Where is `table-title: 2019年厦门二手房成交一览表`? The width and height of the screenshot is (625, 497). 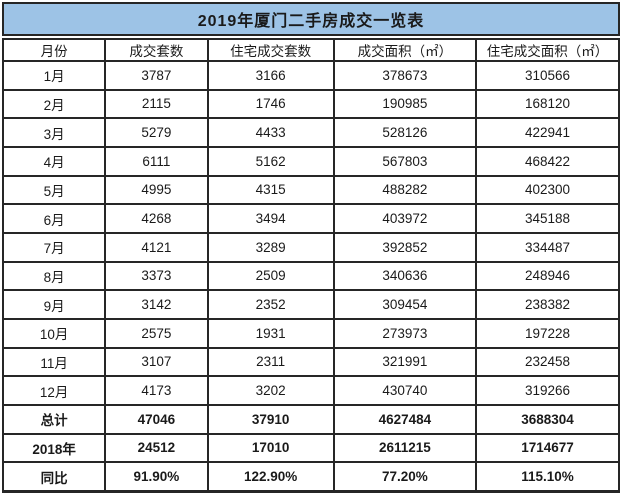
table-title: 2019年厦门二手房成交一览表 is located at coordinates (311, 19).